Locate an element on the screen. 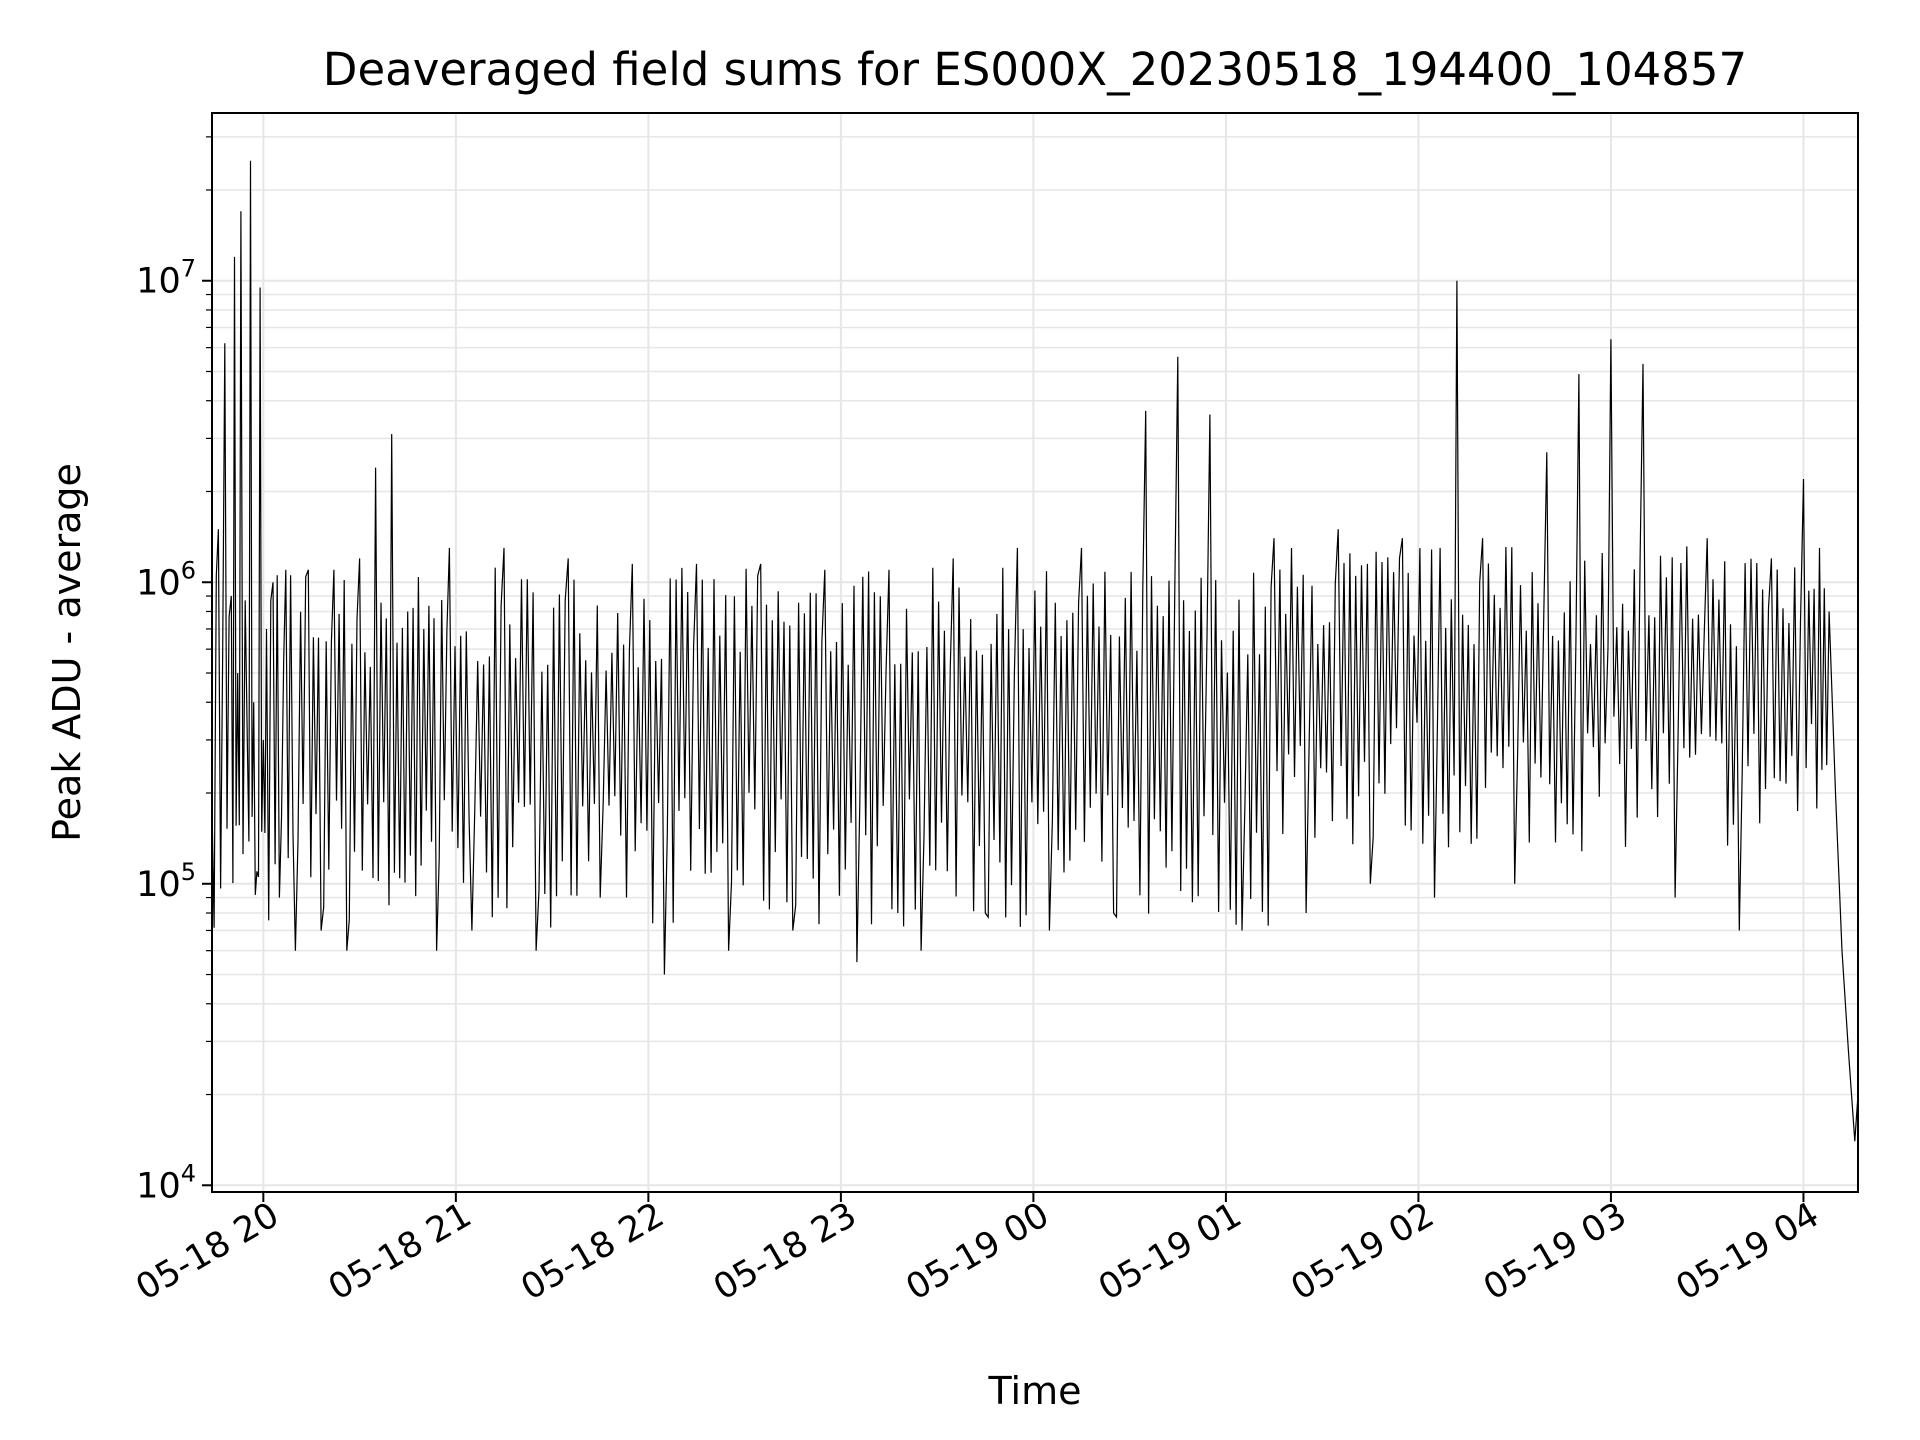 This screenshot has width=1920, height=1440. y-axis: 10⁴ 10⁵ 10⁶ 10⁷ is located at coordinates (174, 671).